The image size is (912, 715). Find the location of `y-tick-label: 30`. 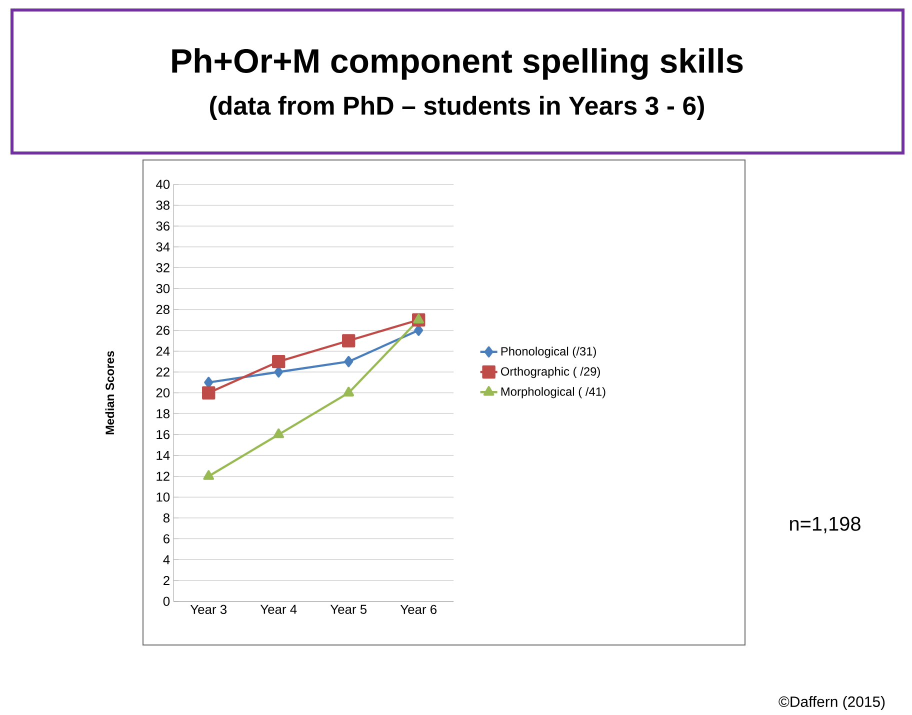

y-tick-label: 30 is located at coordinates (163, 289).